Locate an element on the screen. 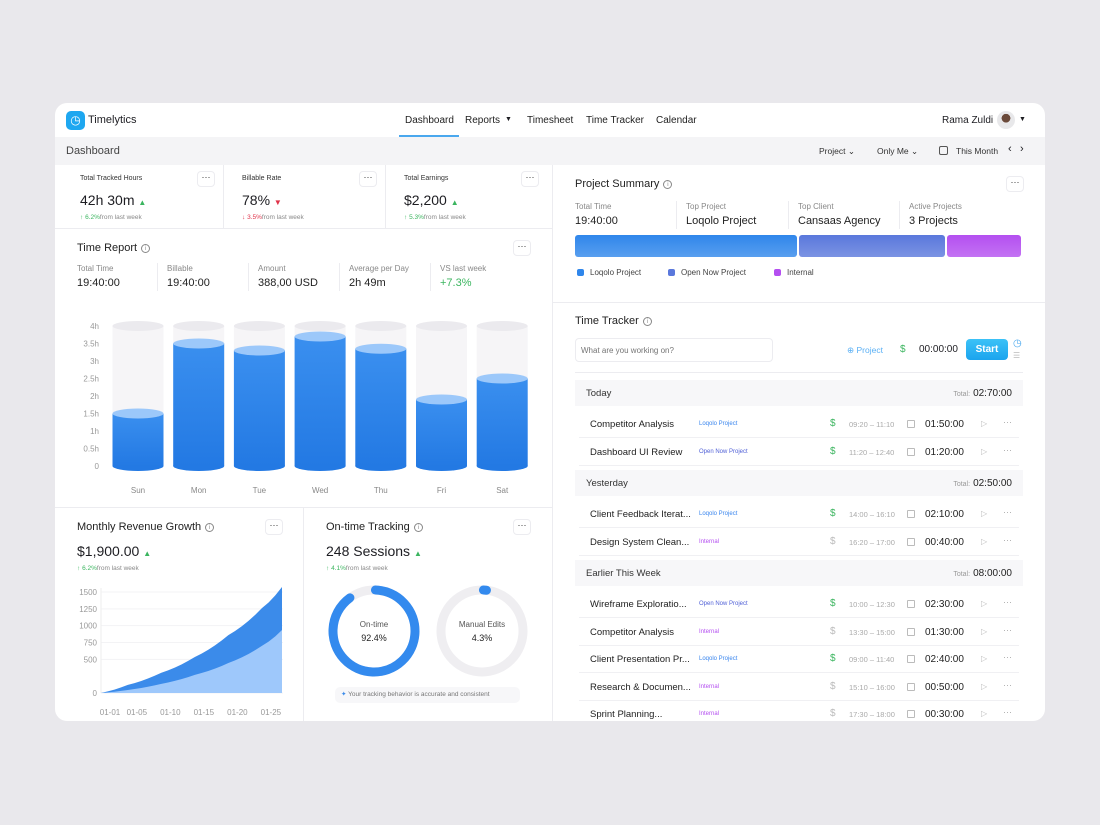  kpi-label: Total Earnings is located at coordinates (426, 178).